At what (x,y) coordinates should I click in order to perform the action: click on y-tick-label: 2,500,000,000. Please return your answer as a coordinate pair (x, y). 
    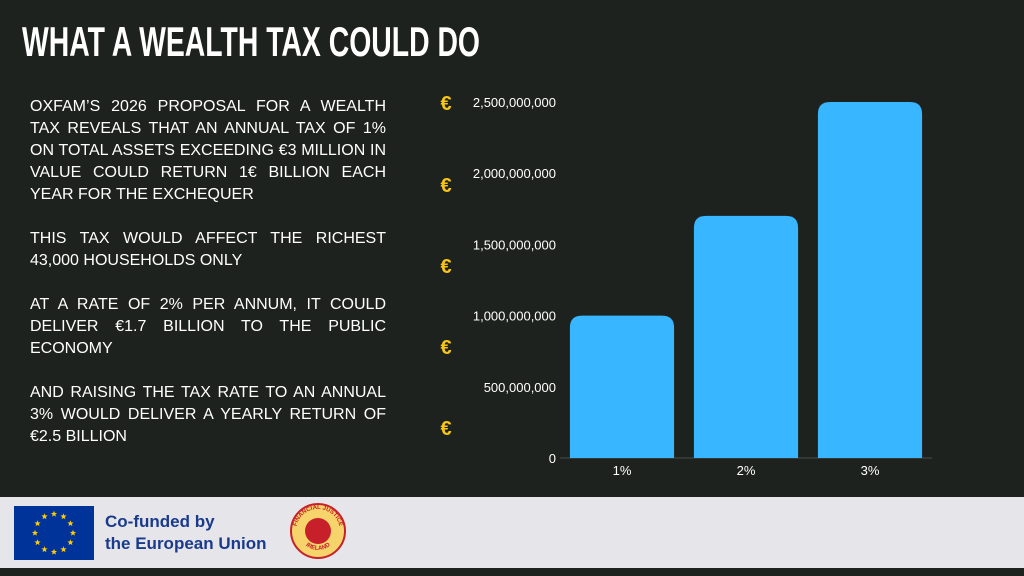
    Looking at the image, I should click on (514, 102).